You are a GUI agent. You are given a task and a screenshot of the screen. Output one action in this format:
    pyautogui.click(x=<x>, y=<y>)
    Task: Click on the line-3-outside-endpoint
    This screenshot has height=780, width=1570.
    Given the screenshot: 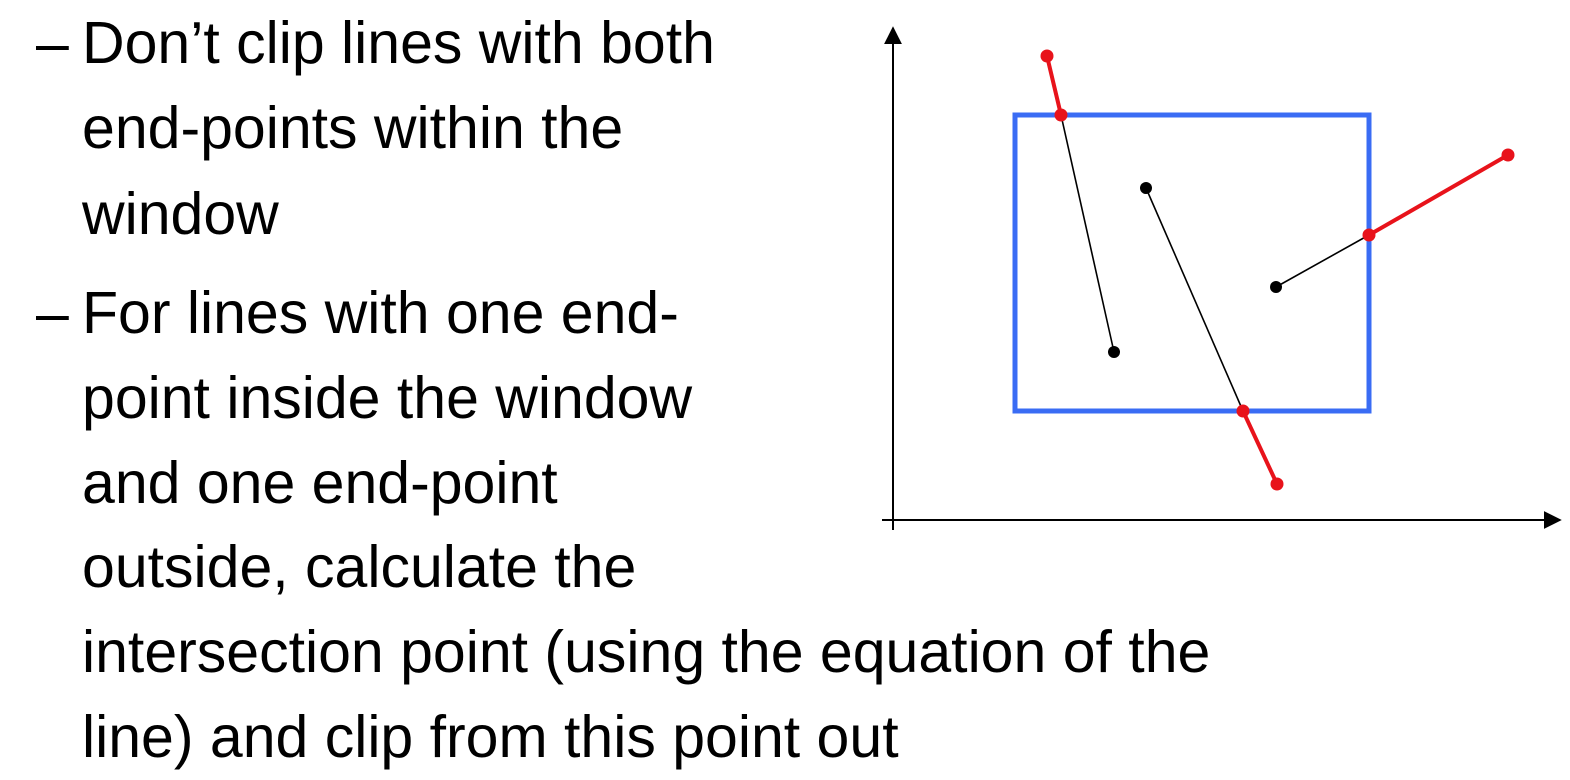 What is the action you would take?
    pyautogui.click(x=1508, y=155)
    